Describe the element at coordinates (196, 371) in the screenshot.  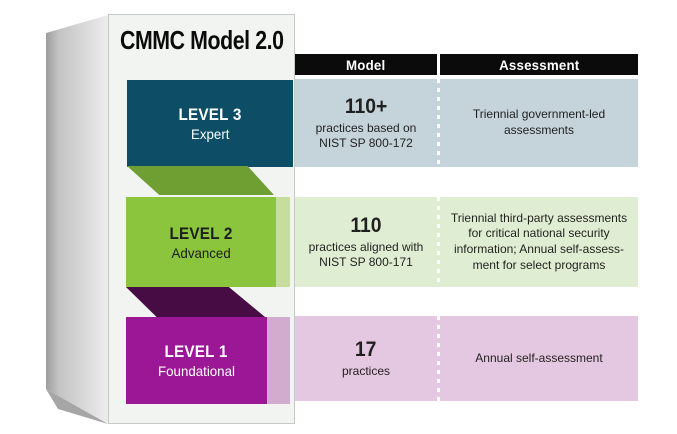
I see `level-1-tier: Foundational` at that location.